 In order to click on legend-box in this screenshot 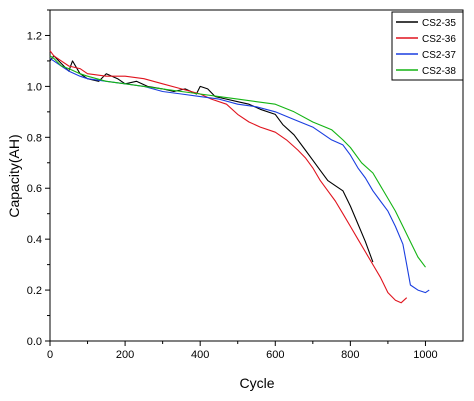, I will do `click(427, 46)`.